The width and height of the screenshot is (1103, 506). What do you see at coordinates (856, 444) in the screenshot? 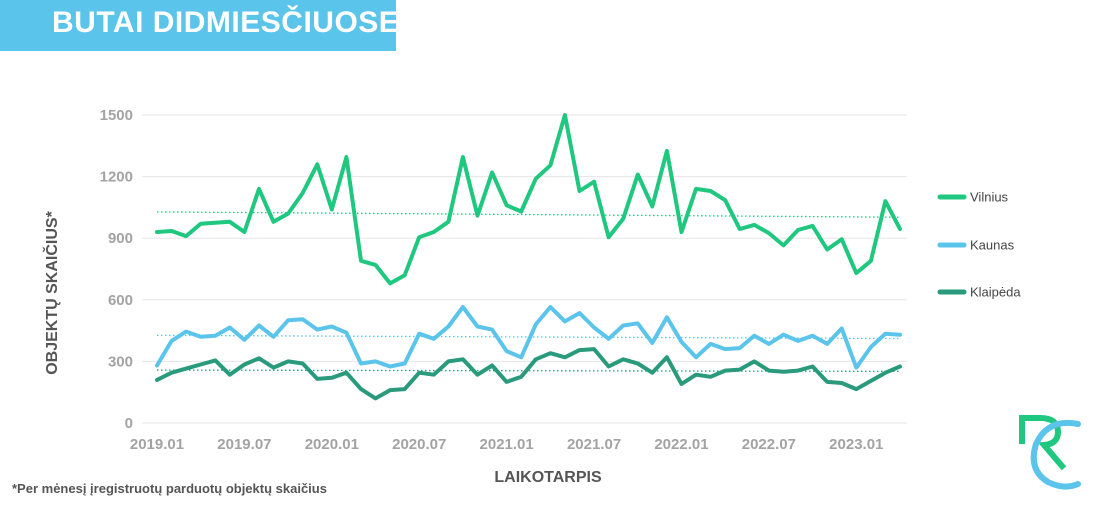
I see `x-tick-label: 2023.01` at bounding box center [856, 444].